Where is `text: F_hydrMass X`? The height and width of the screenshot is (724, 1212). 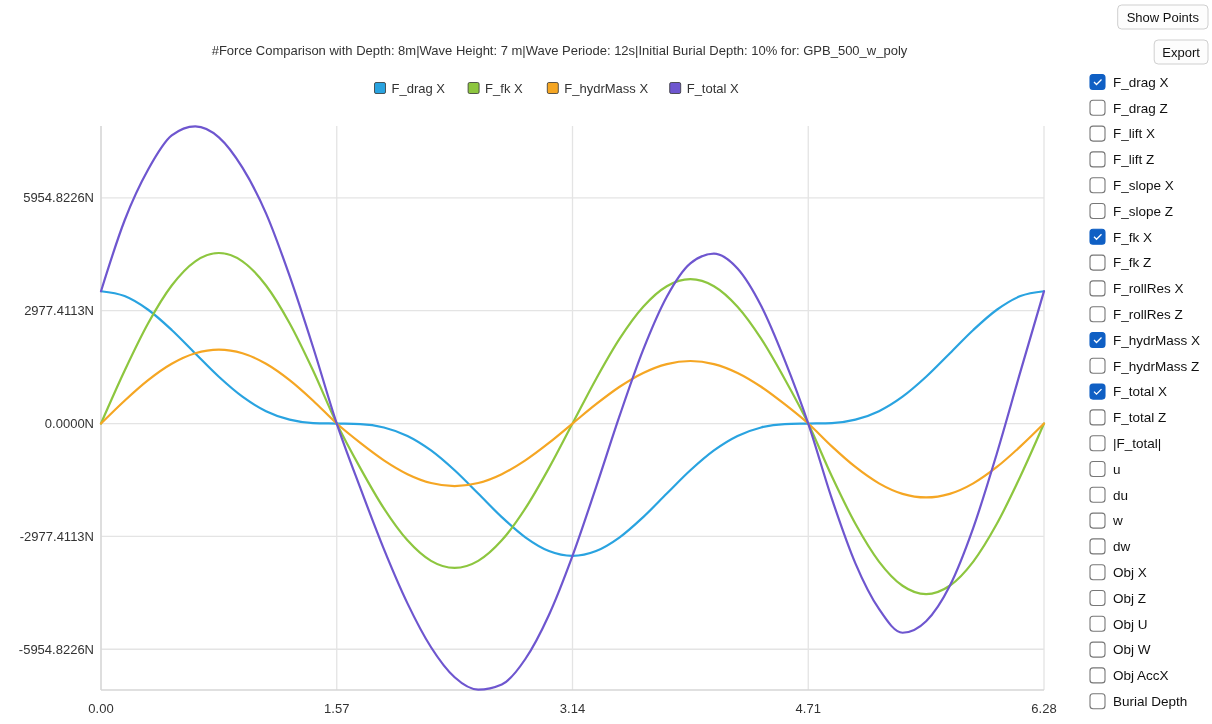 text: F_hydrMass X is located at coordinates (1157, 340).